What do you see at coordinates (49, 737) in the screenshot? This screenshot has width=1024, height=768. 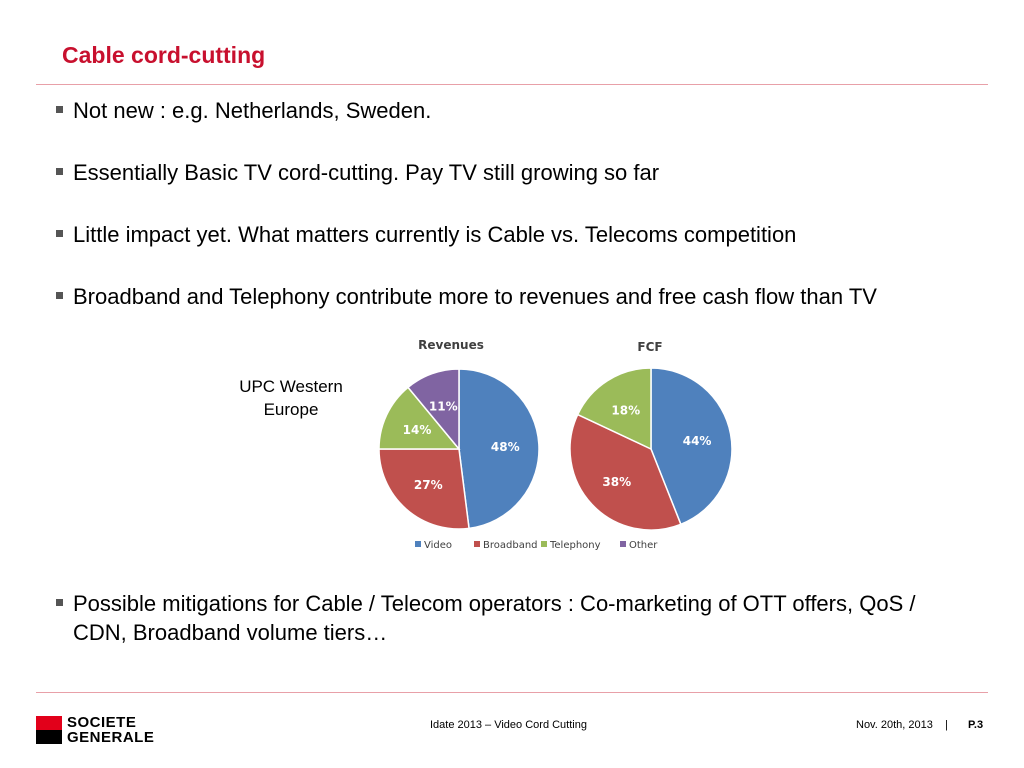 I see `logo-black-block` at bounding box center [49, 737].